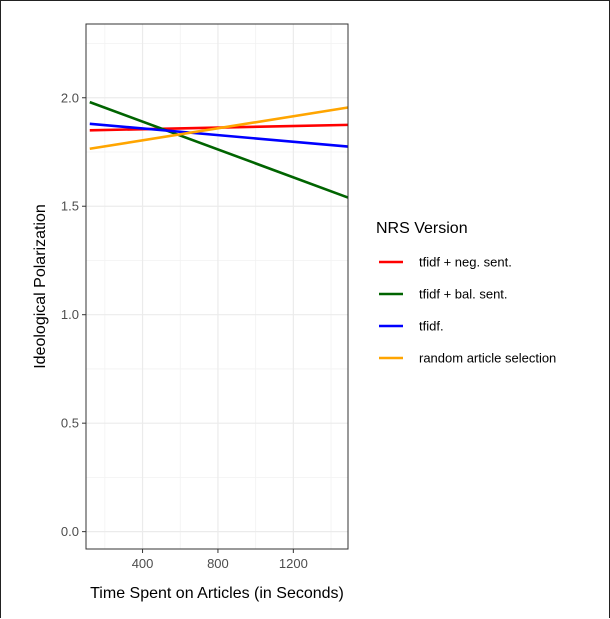 Image resolution: width=610 pixels, height=619 pixels. I want to click on legend-label-2: tfidf + bal. sent., so click(463, 294).